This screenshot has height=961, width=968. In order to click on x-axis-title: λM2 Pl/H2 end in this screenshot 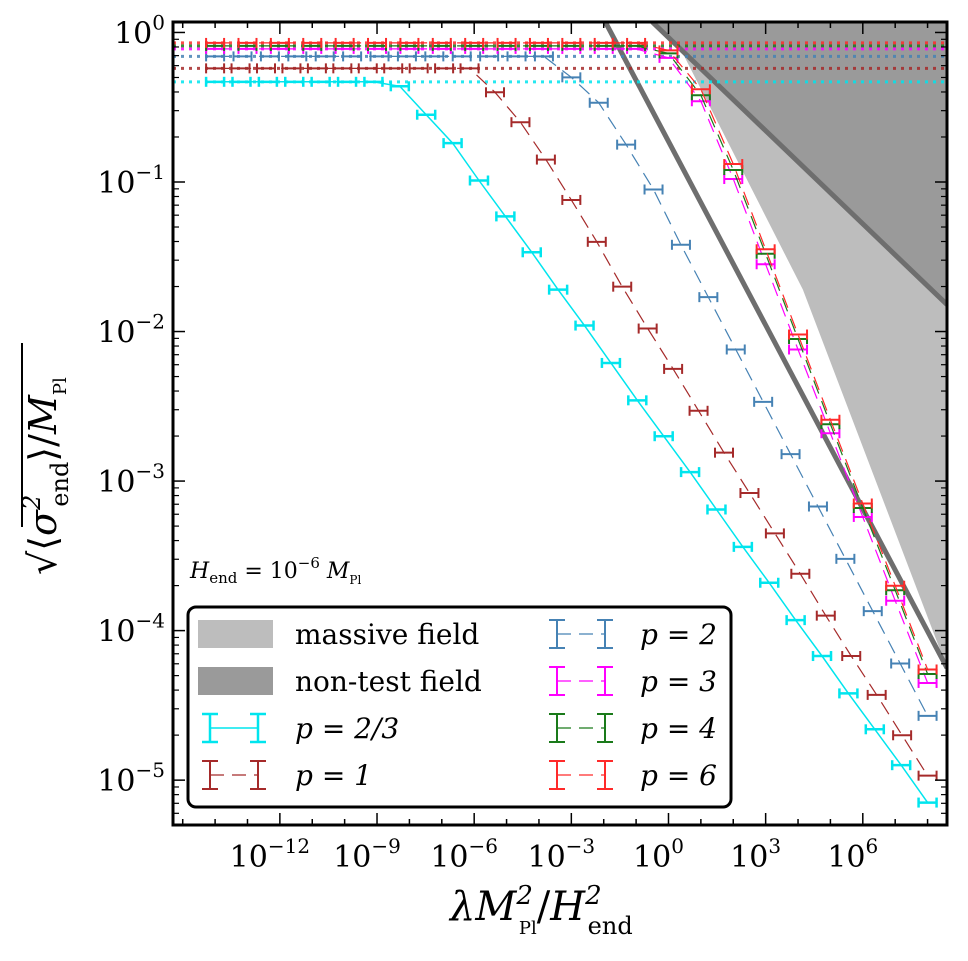, I will do `click(540, 910)`.